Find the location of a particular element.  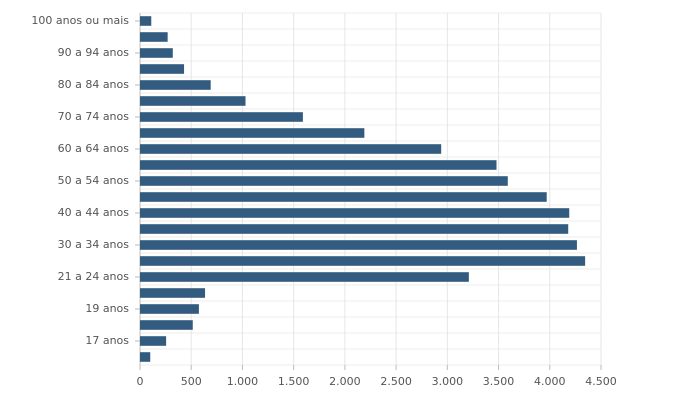

x-tick-label: 500 is located at coordinates (191, 381).